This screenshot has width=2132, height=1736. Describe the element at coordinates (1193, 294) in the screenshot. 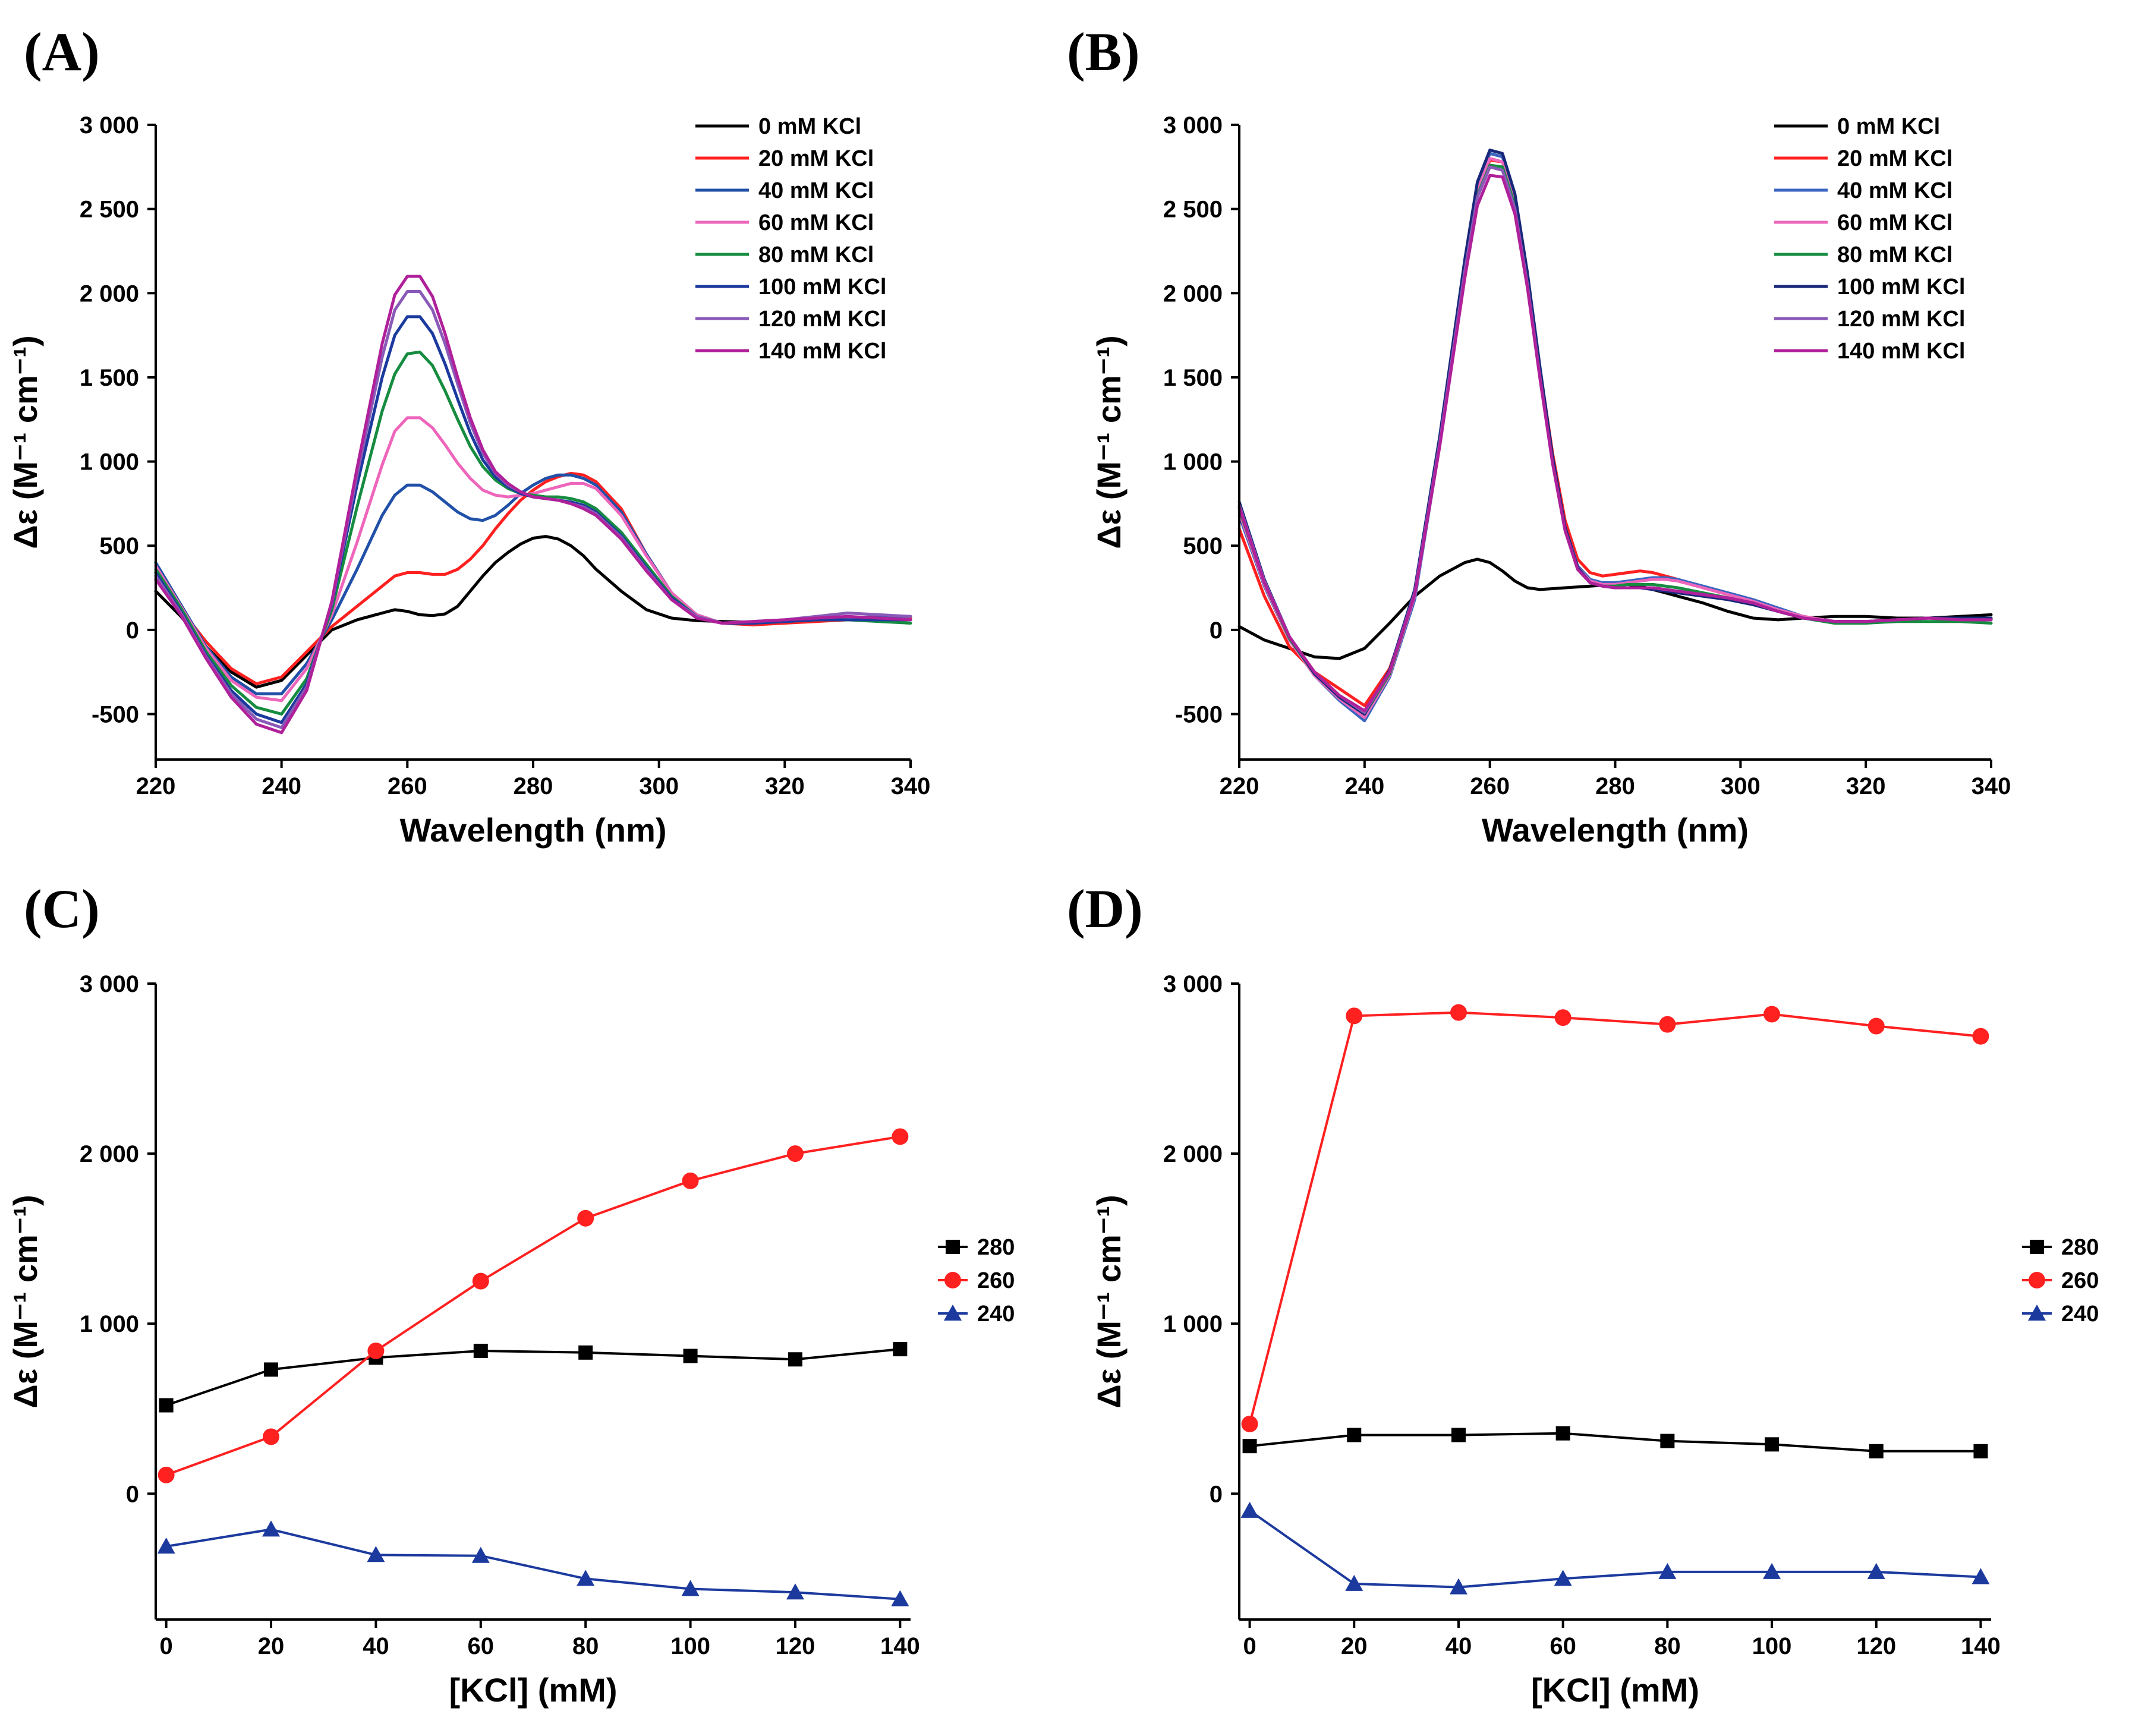

I see `y-tick-label: 2 000` at that location.